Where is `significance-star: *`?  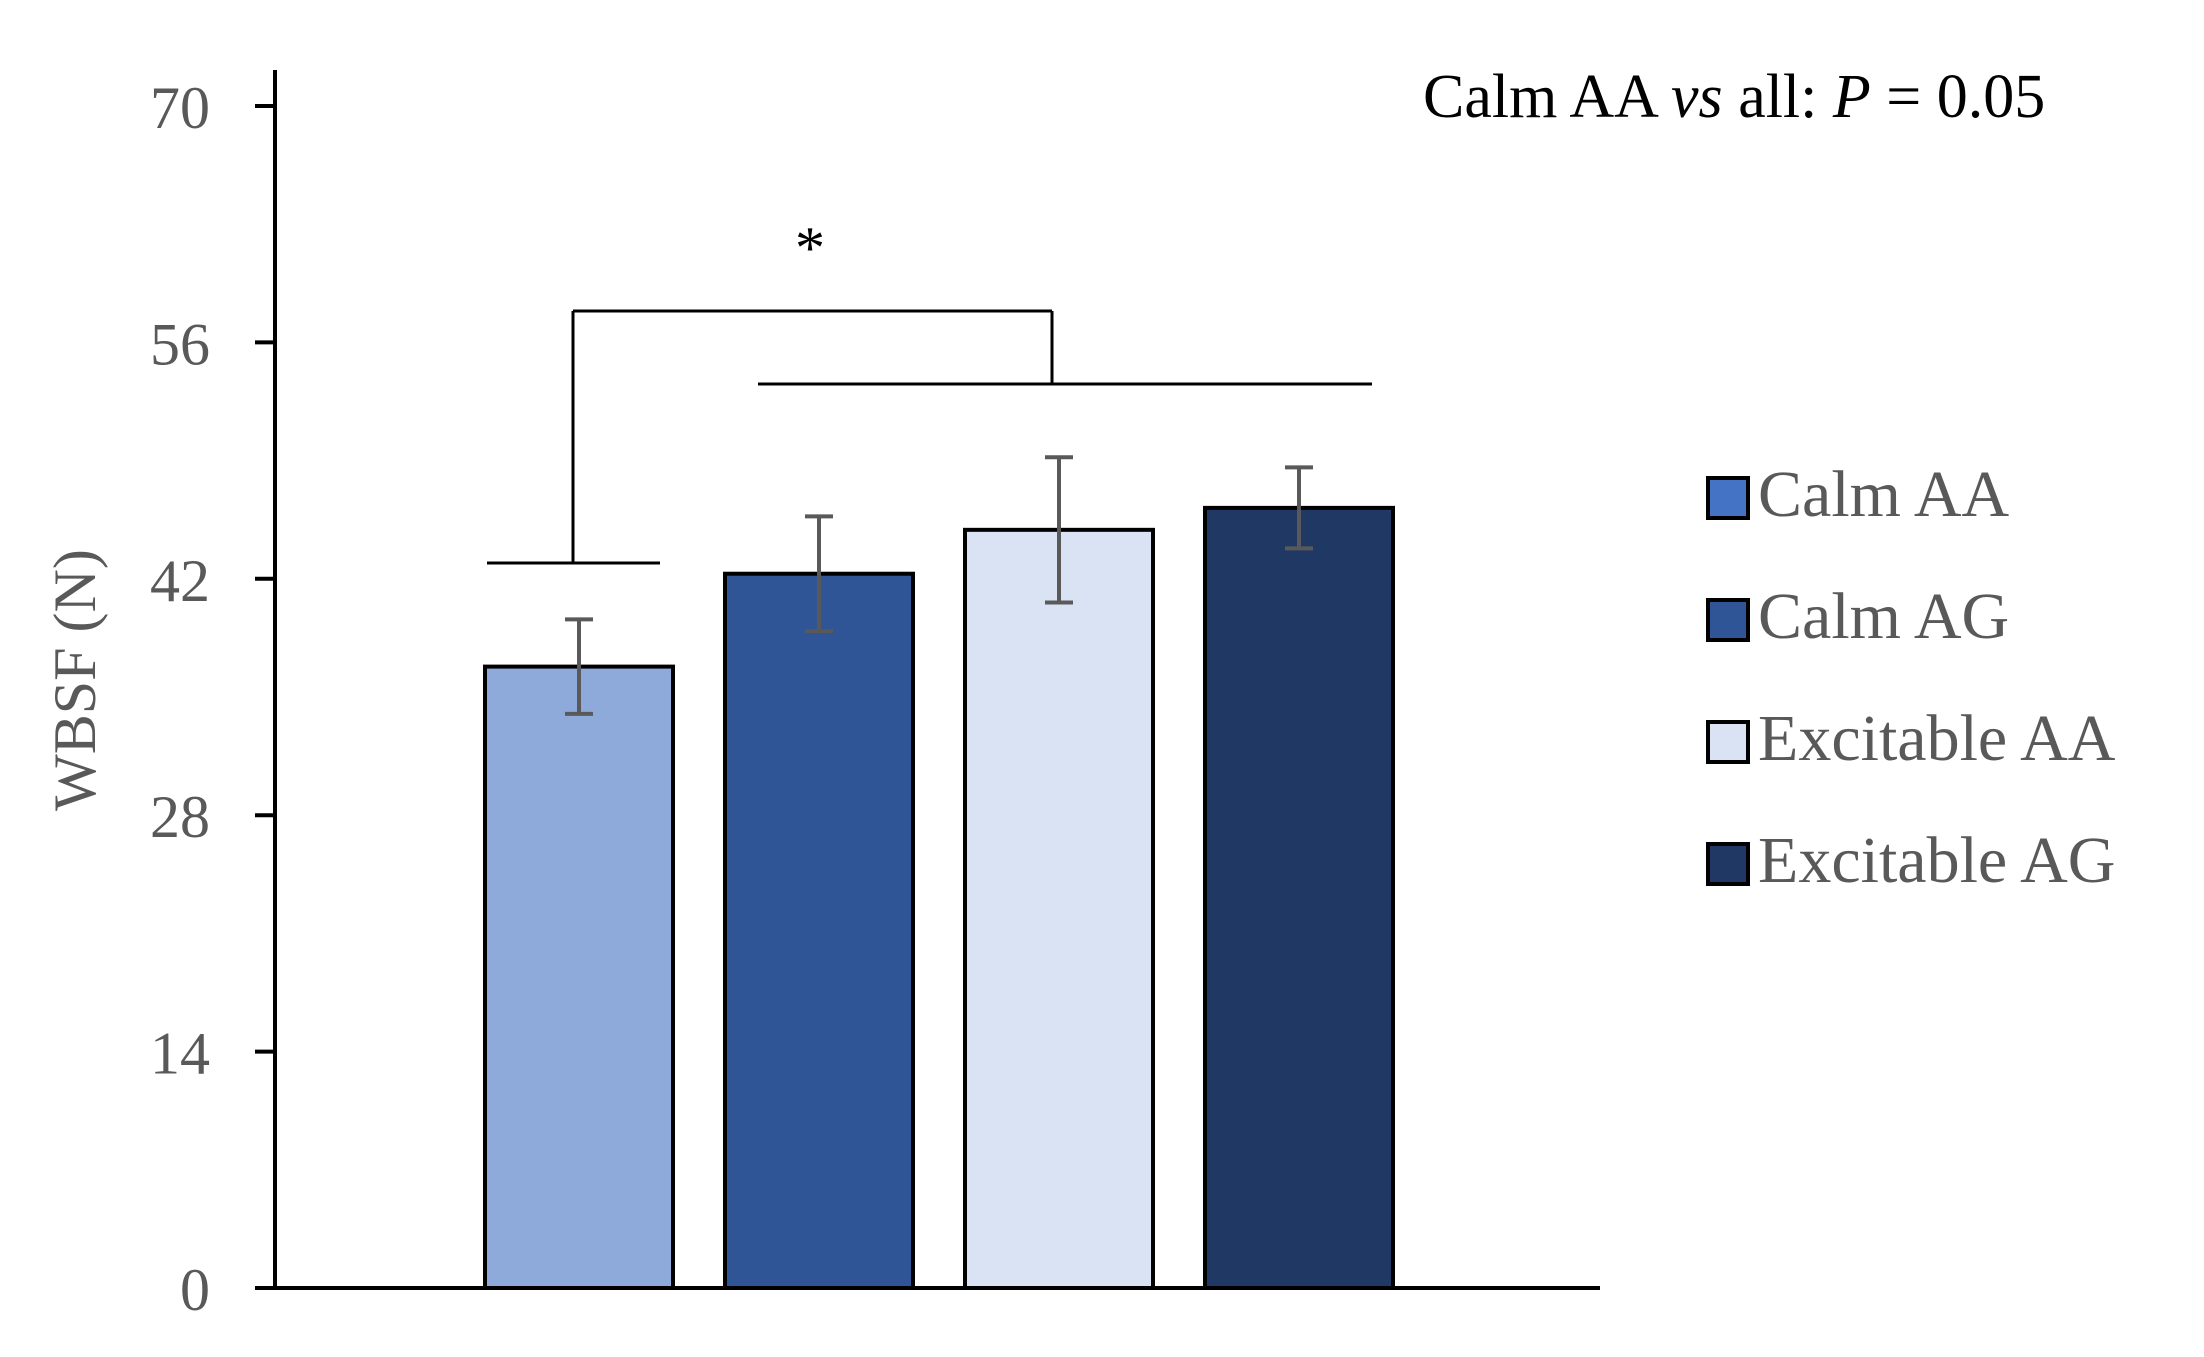 significance-star: * is located at coordinates (810, 248).